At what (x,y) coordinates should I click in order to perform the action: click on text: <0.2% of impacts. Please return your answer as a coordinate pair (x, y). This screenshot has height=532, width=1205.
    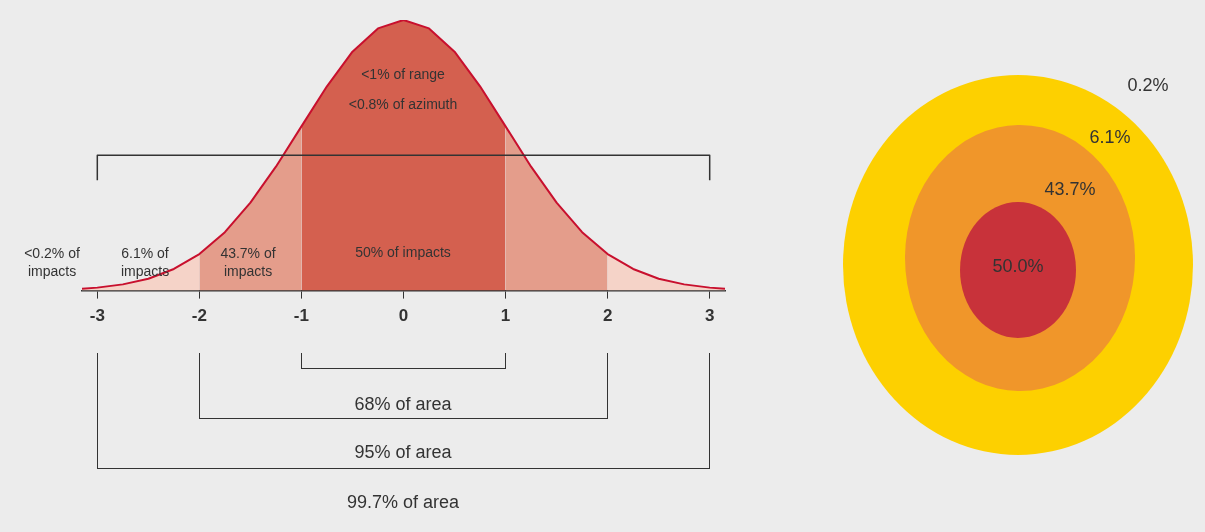
    Looking at the image, I should click on (52, 261).